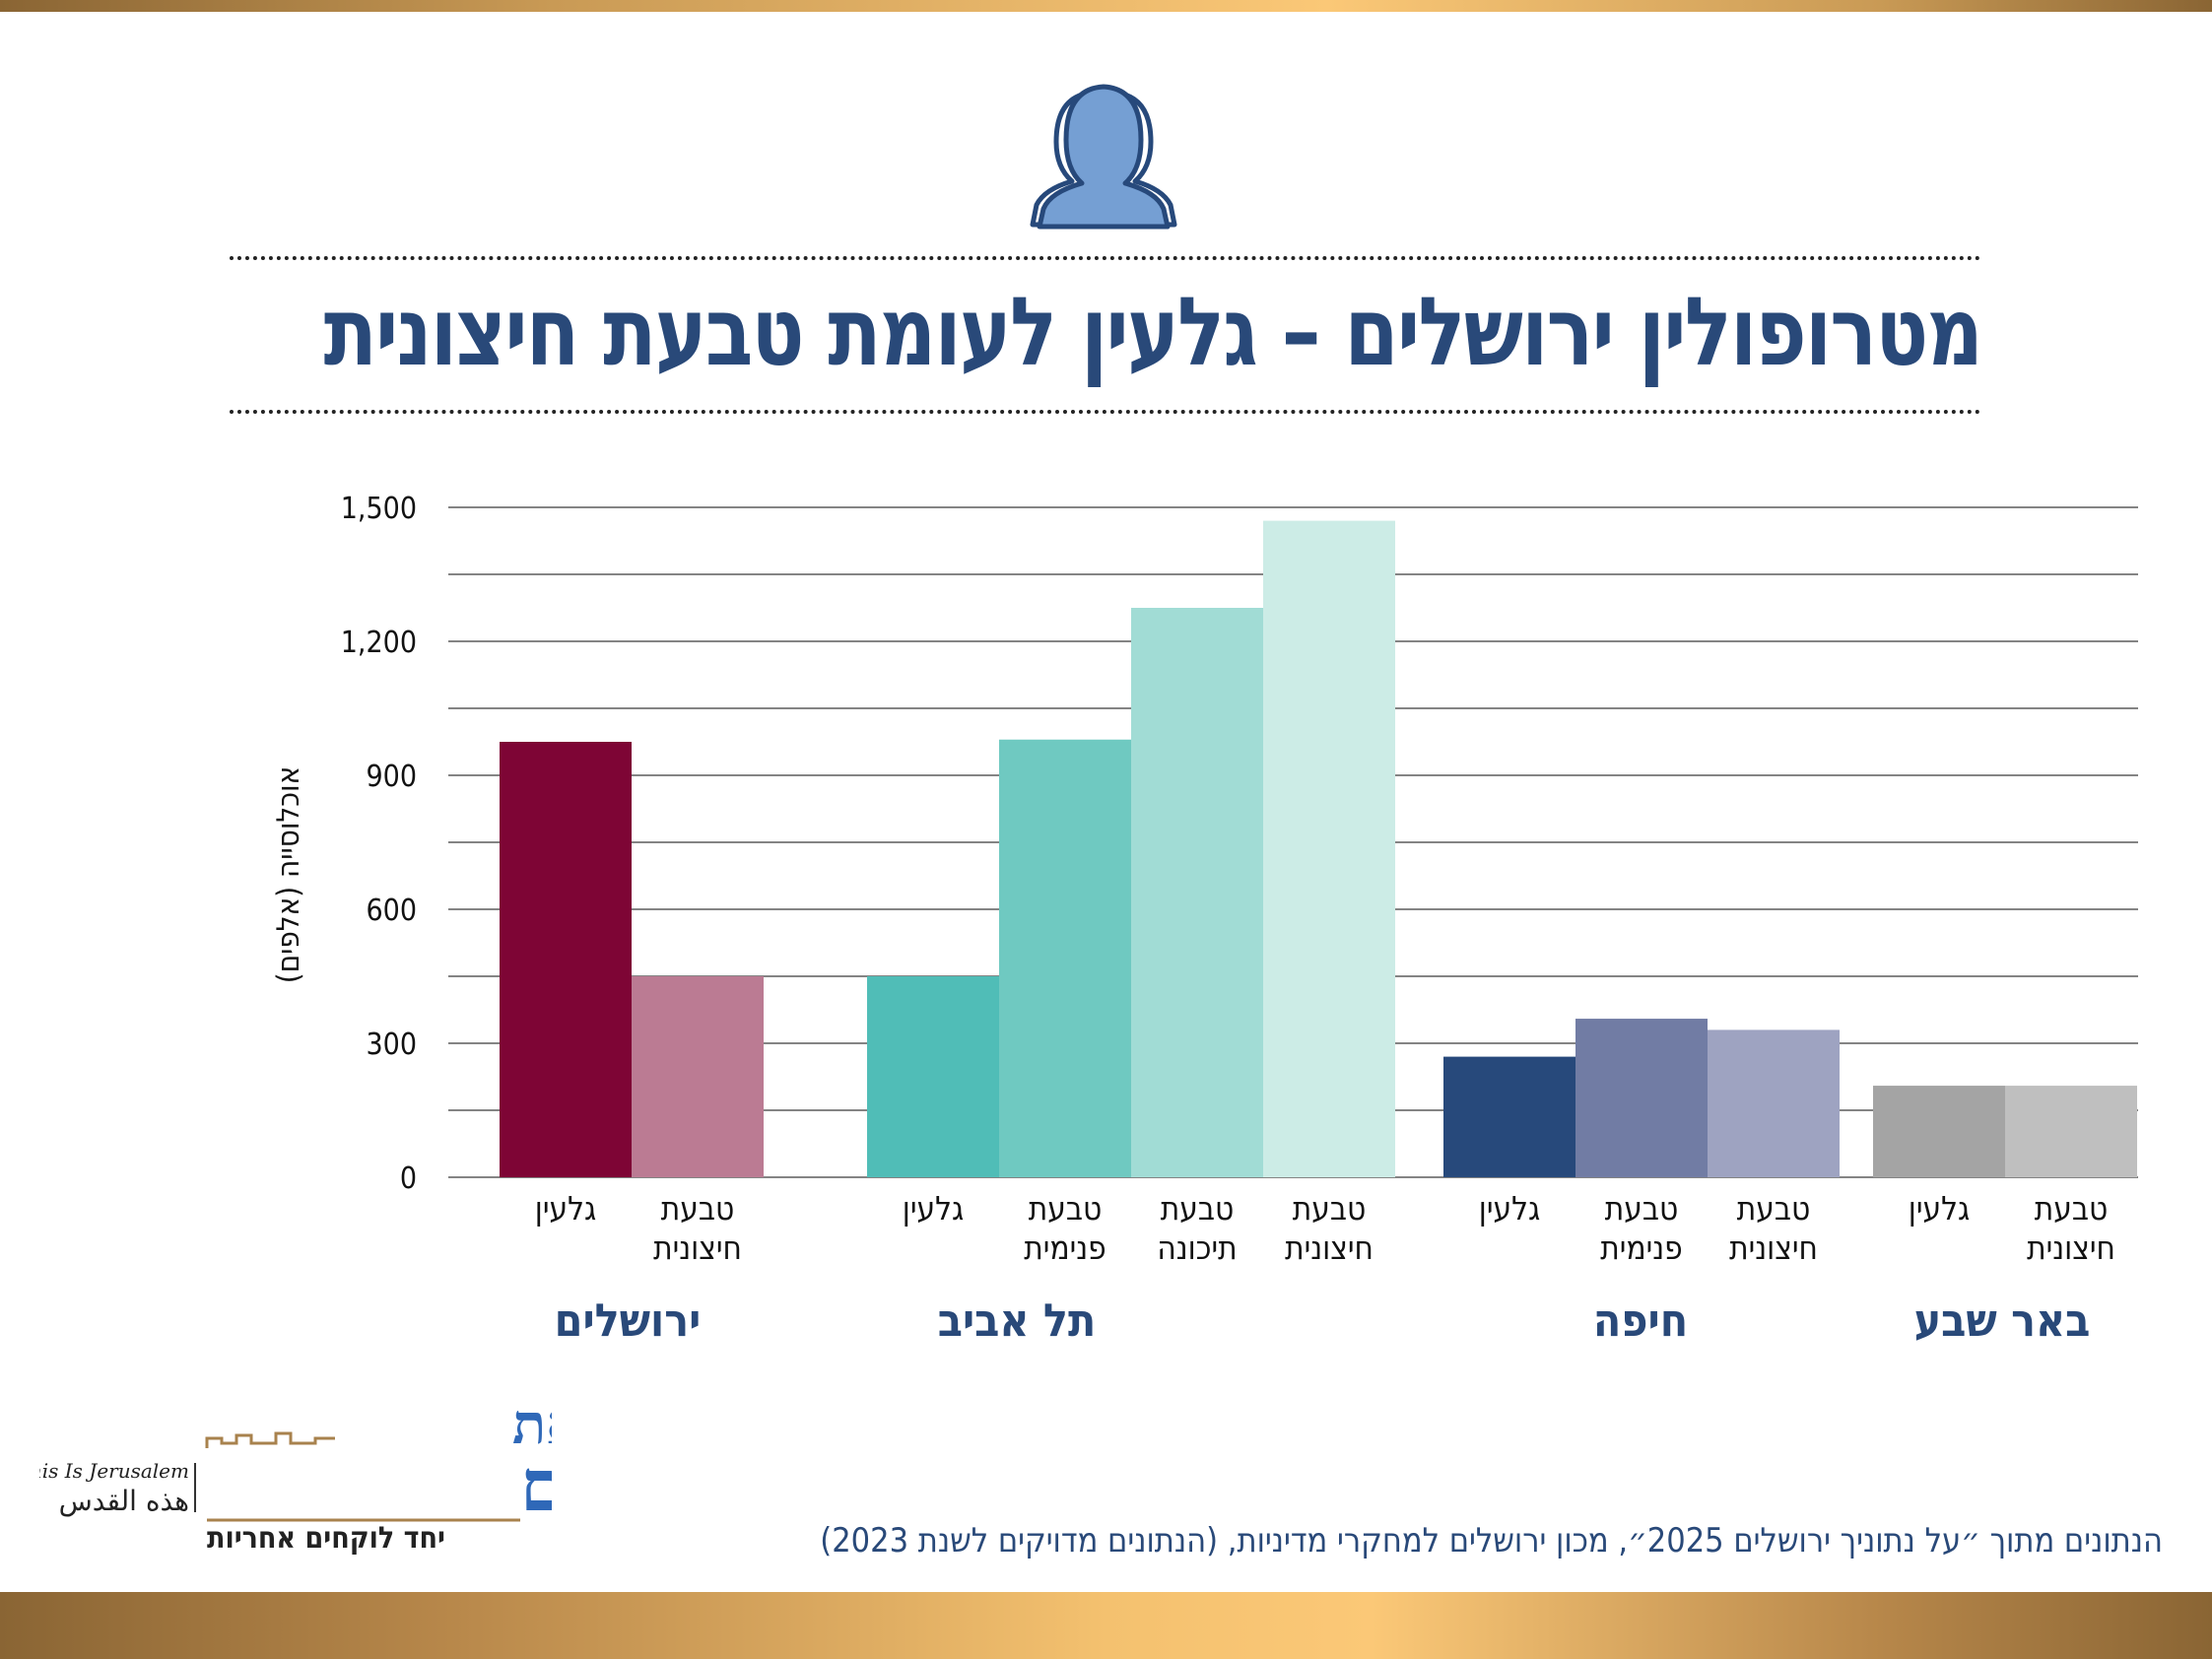 This screenshot has width=2212, height=1659. Describe the element at coordinates (391, 911) in the screenshot. I see `y-tick-label: 600` at that location.